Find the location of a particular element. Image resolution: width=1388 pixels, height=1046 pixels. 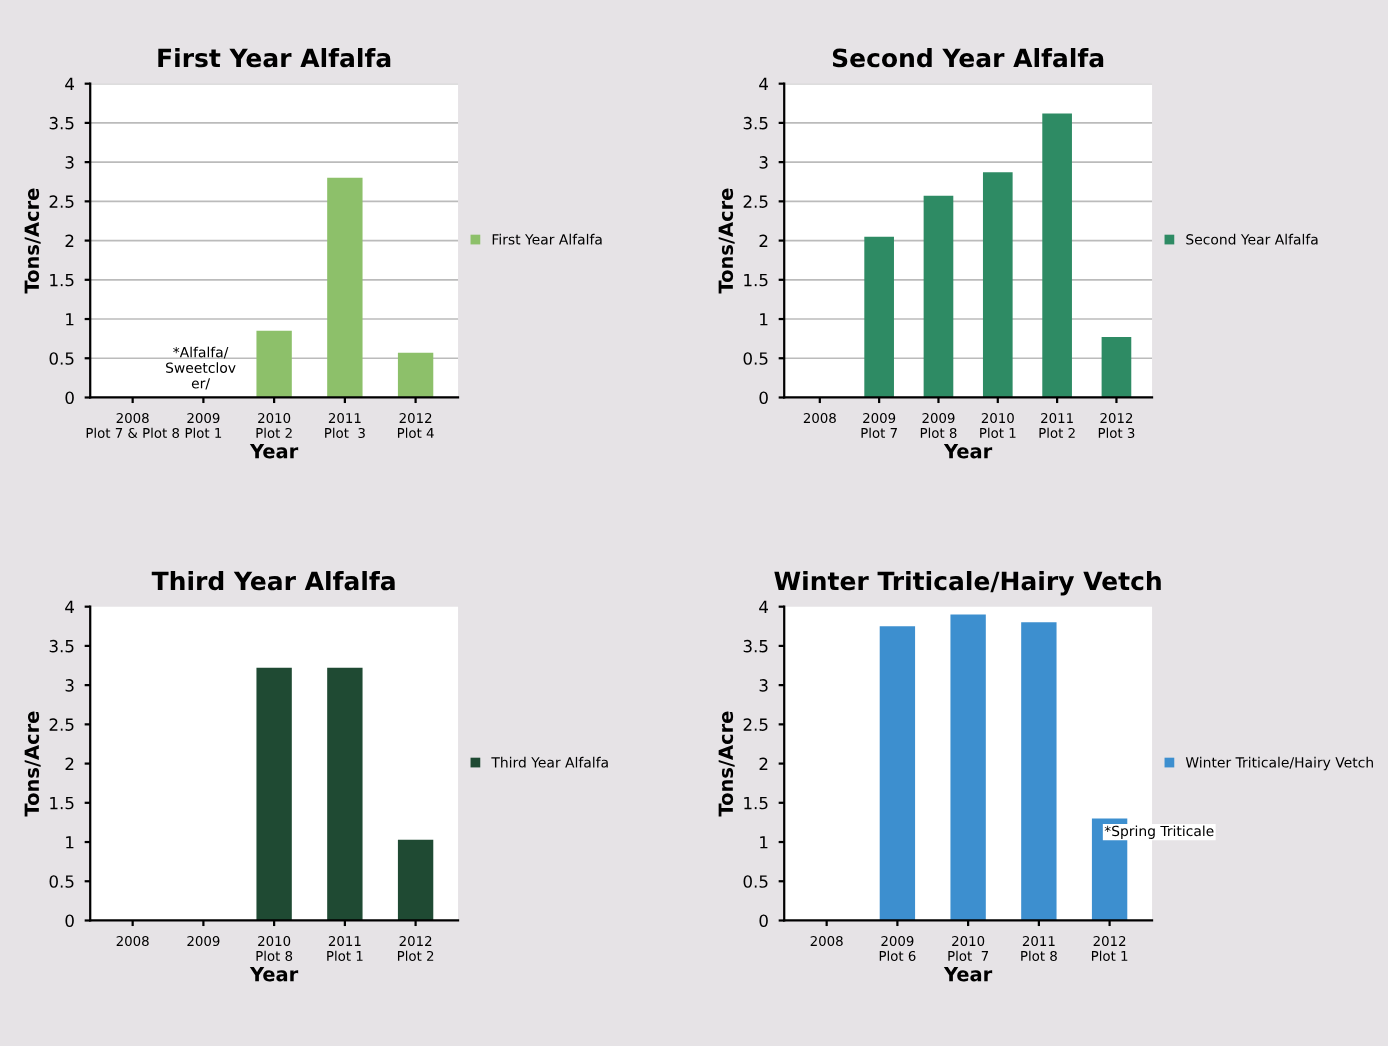

chart-title: First Year Alfalfa is located at coordinates (274, 58).